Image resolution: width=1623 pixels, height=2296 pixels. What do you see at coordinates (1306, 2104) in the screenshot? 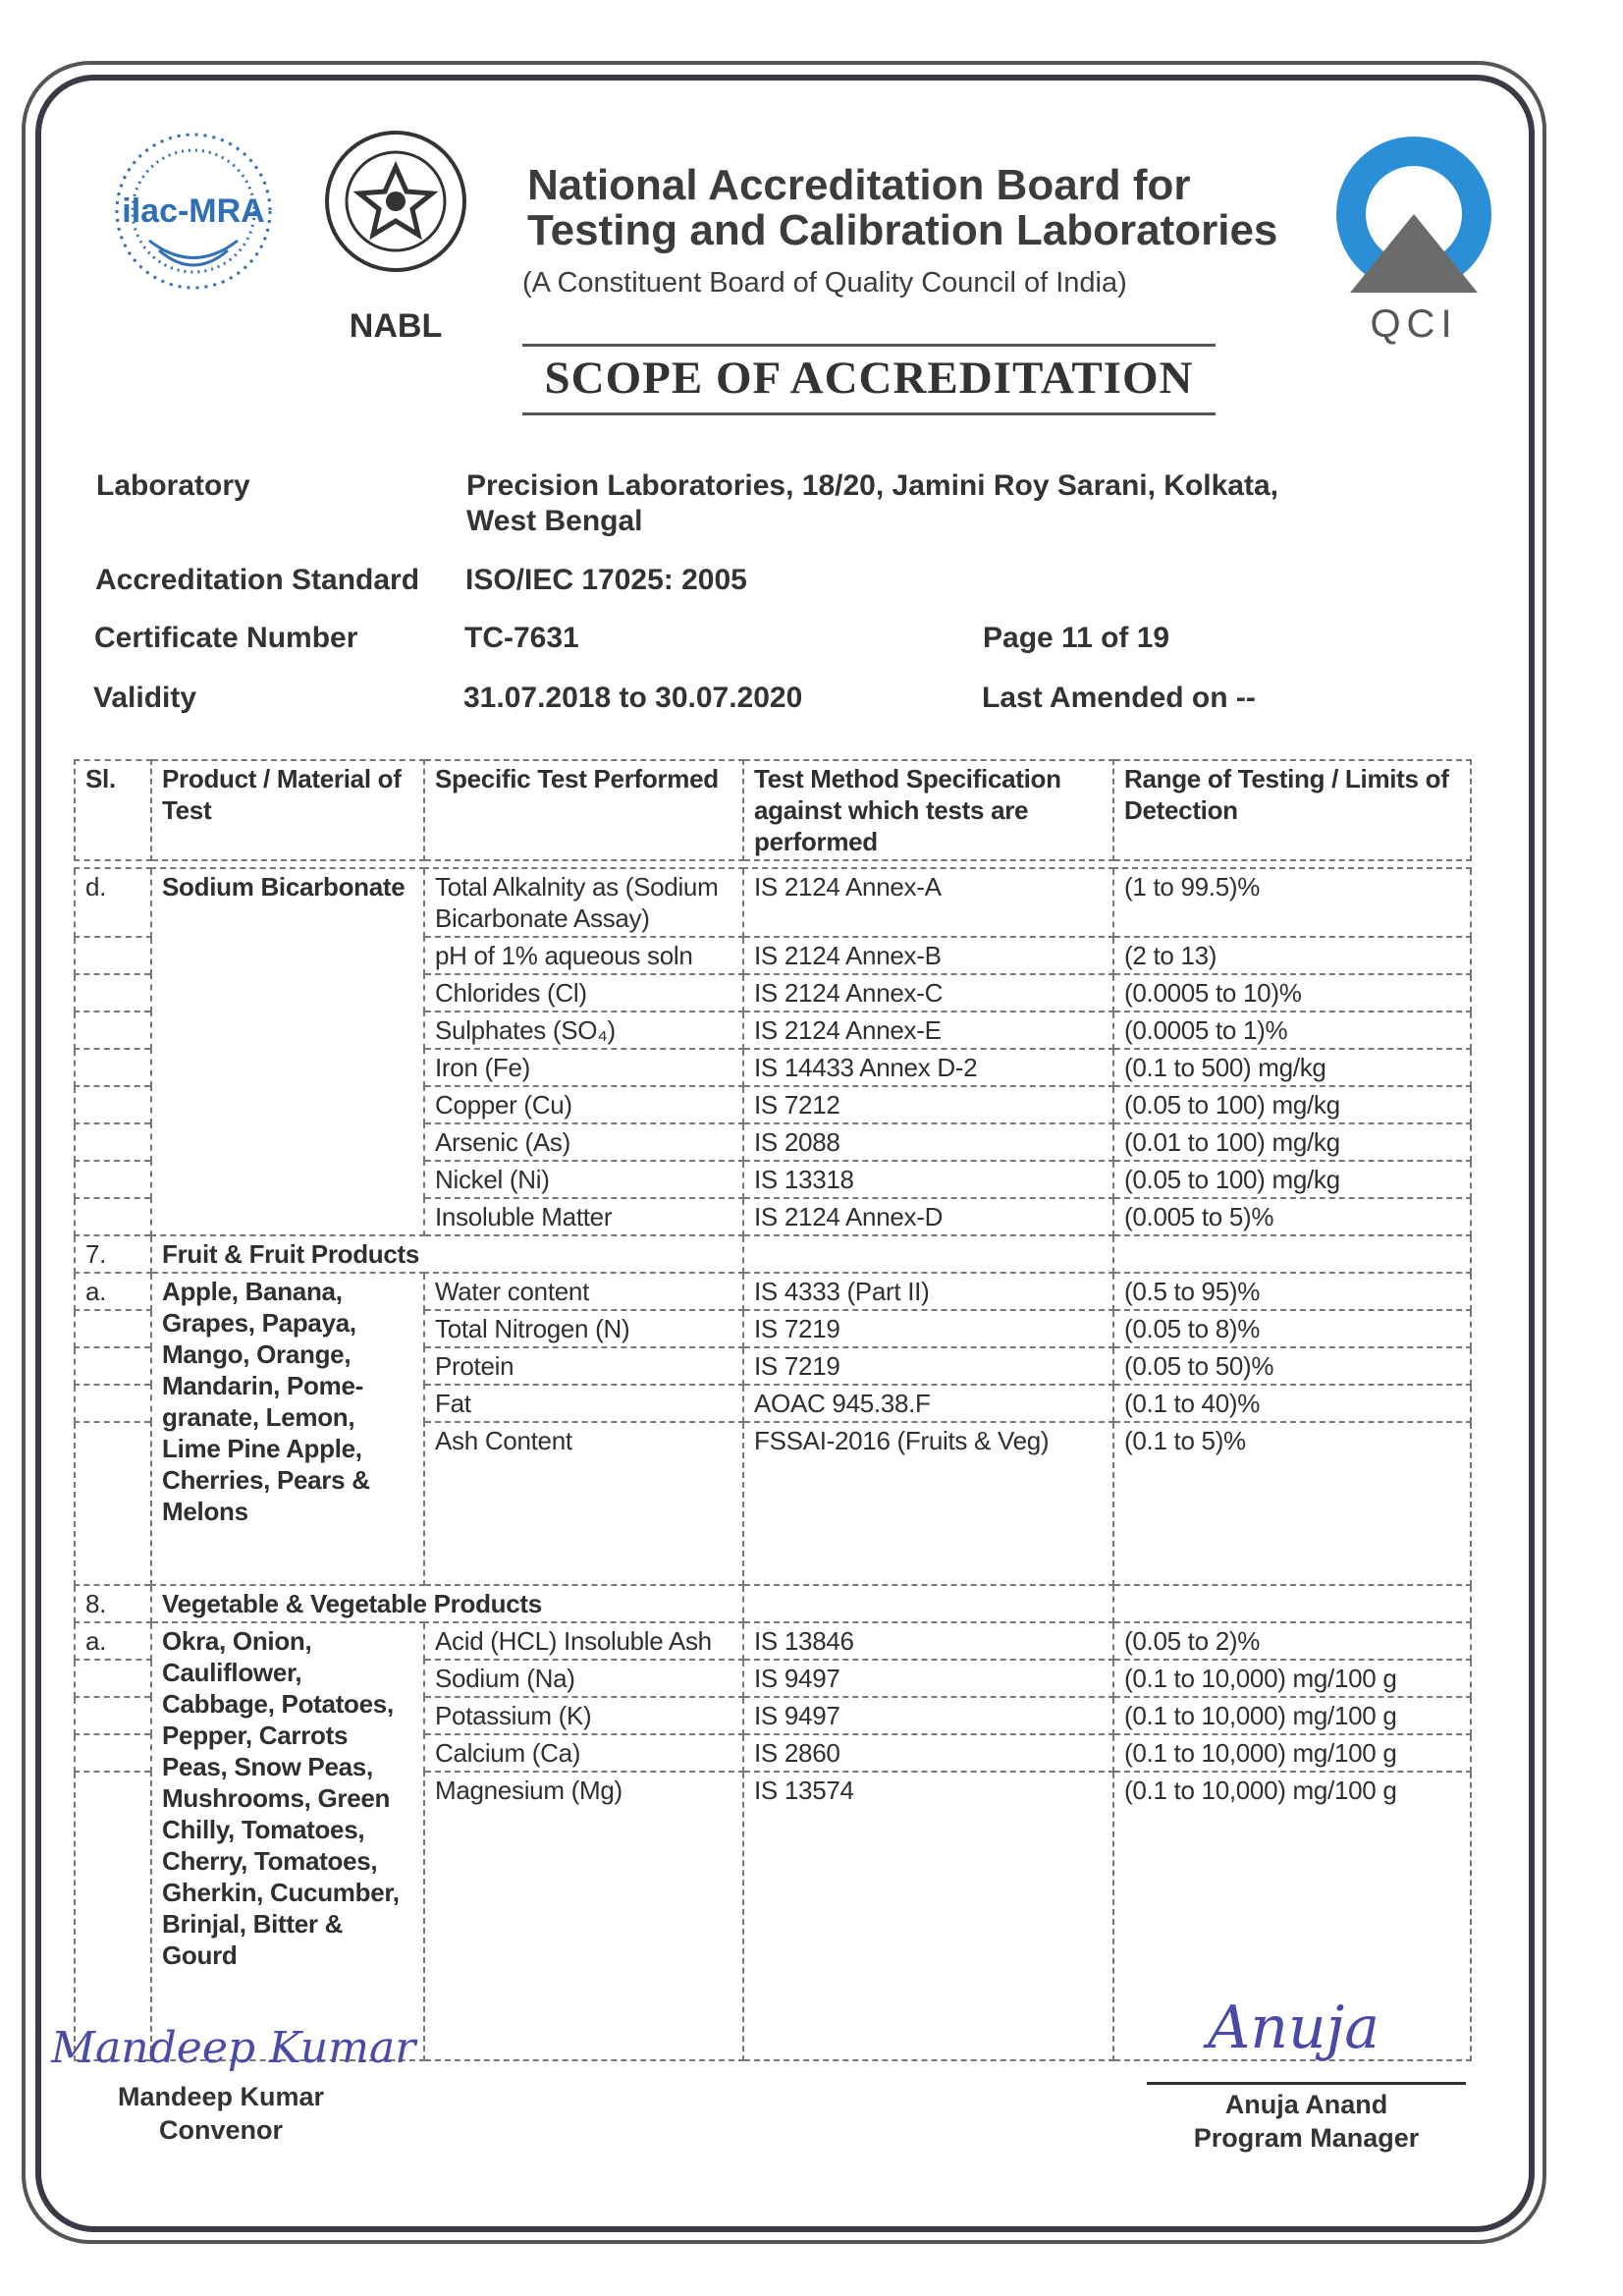
I see `right-signatory-name: Anuja Anand` at bounding box center [1306, 2104].